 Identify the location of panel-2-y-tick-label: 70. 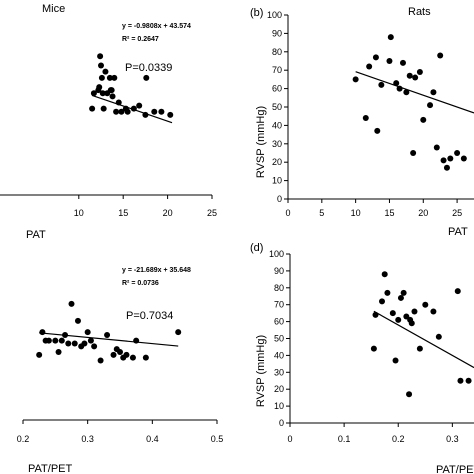
(277, 70).